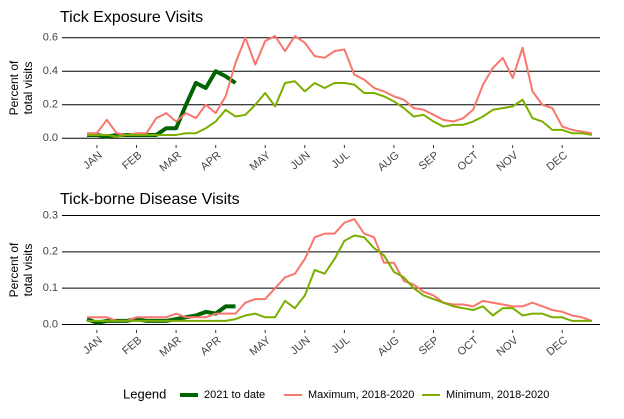 This screenshot has height=419, width=624. I want to click on y-tick-label: 0.3, so click(50, 215).